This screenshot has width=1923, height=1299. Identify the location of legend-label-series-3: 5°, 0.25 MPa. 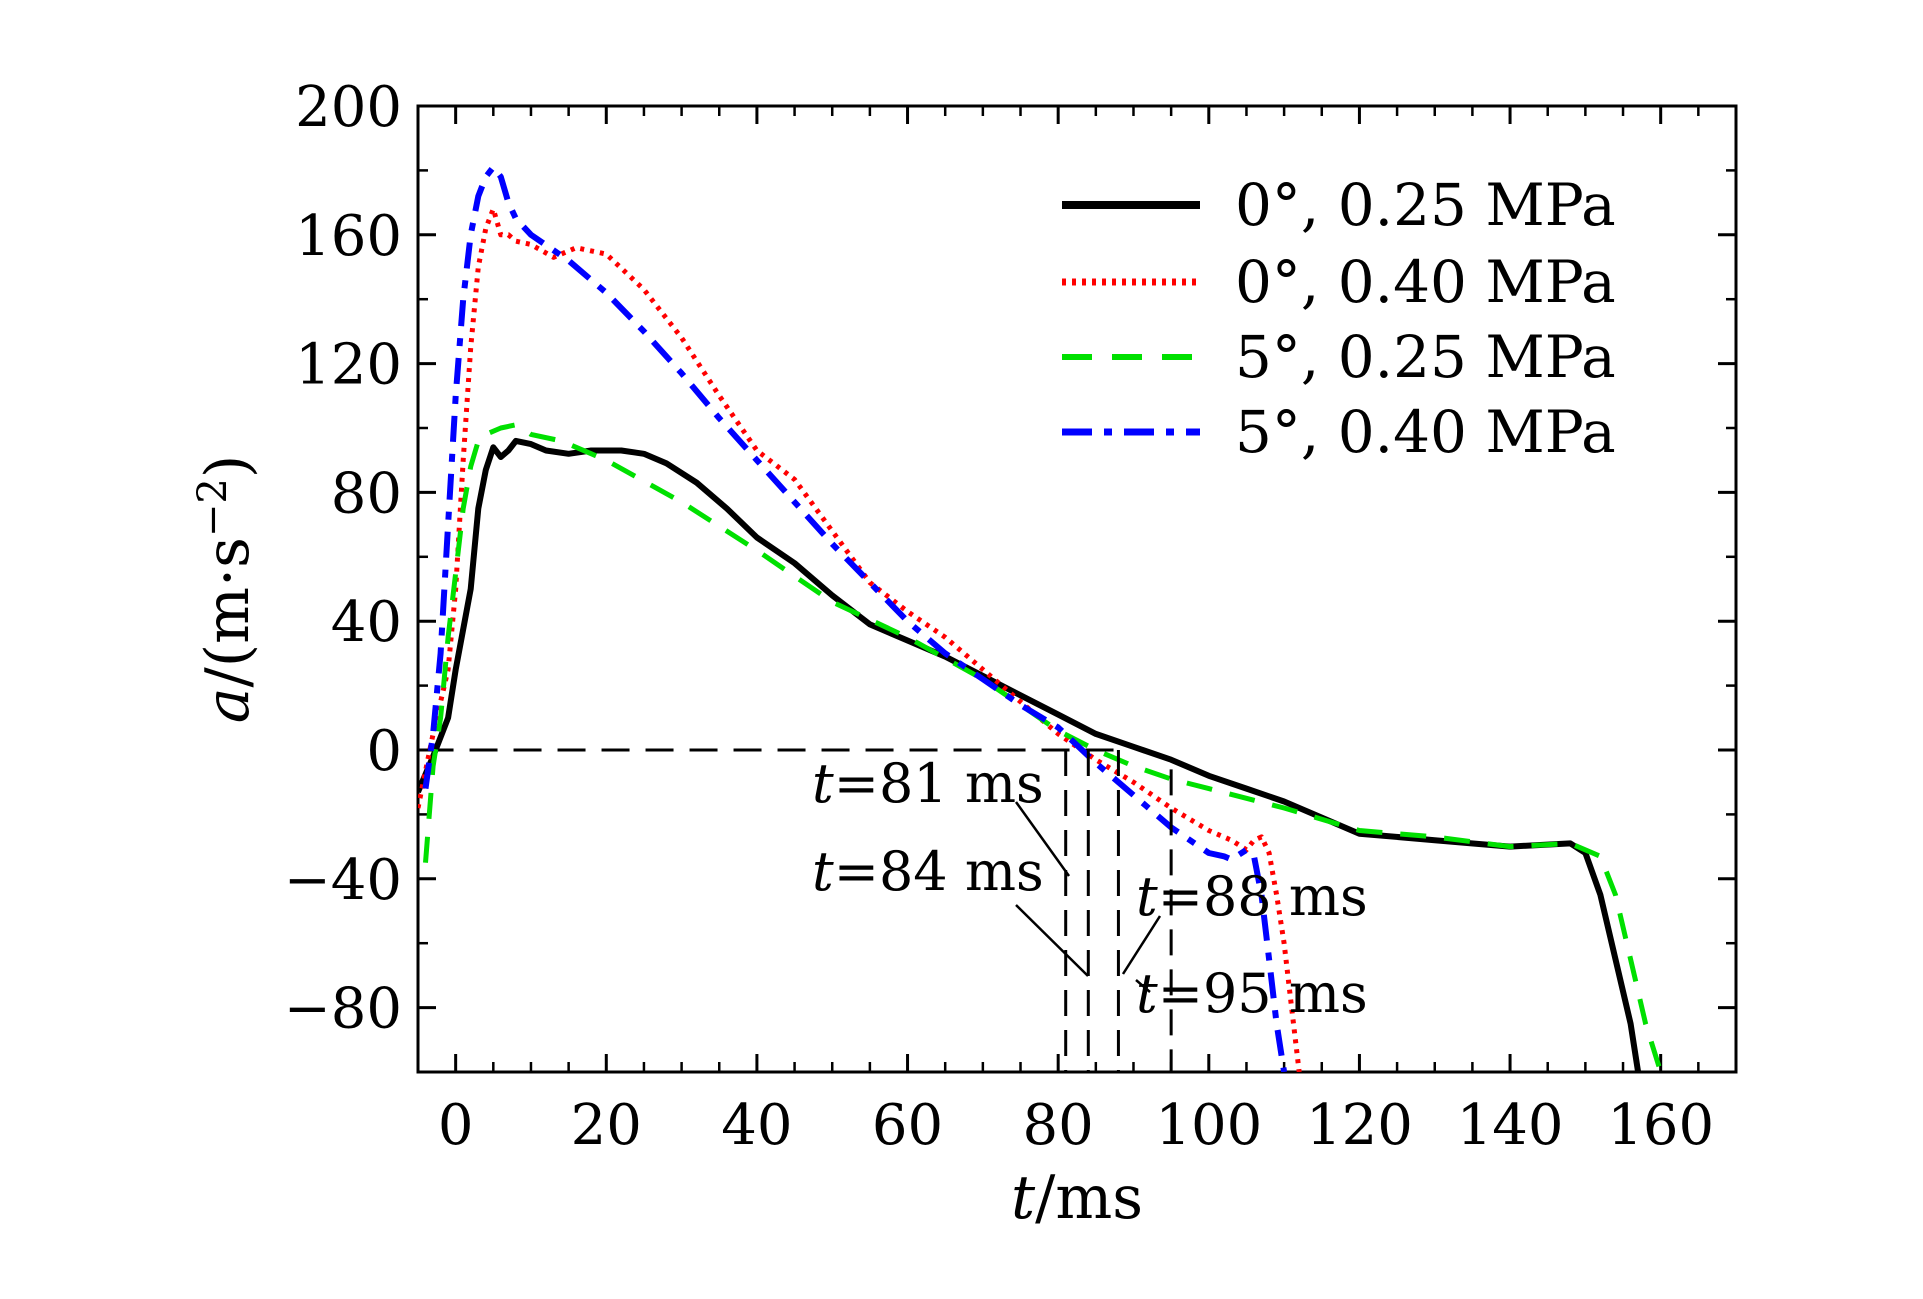
(1425, 357).